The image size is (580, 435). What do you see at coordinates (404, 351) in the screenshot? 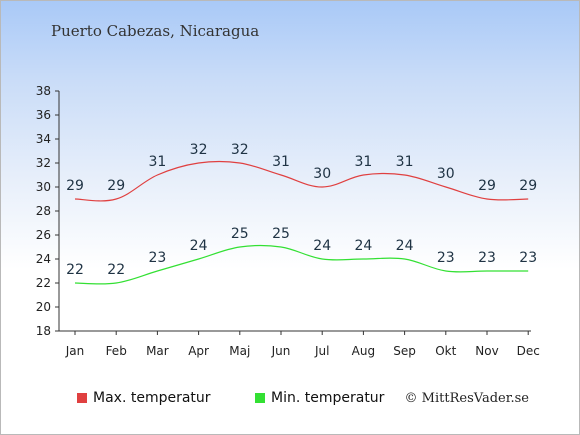
I see `x-tick-label: Sep` at bounding box center [404, 351].